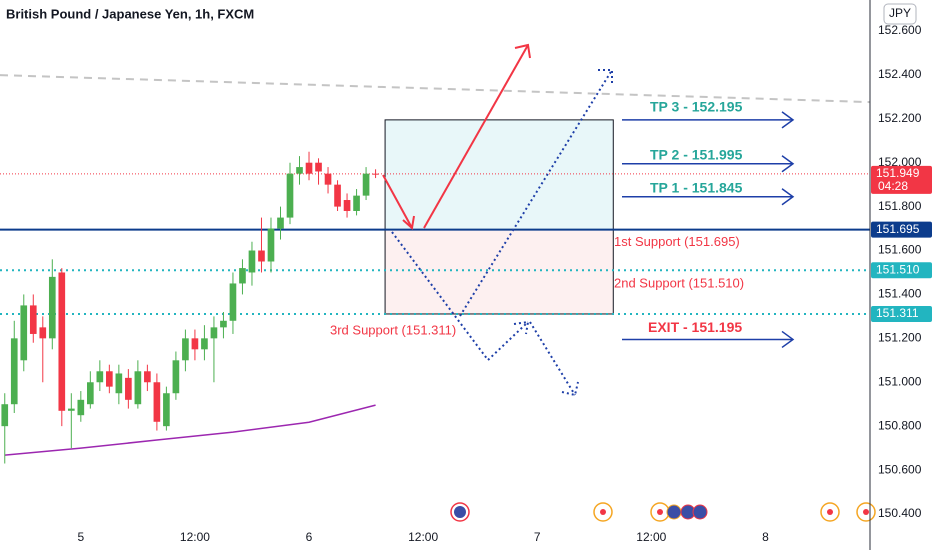 Image resolution: width=932 pixels, height=550 pixels. Describe the element at coordinates (900, 206) in the screenshot. I see `y-tick-label: 151.800` at that location.